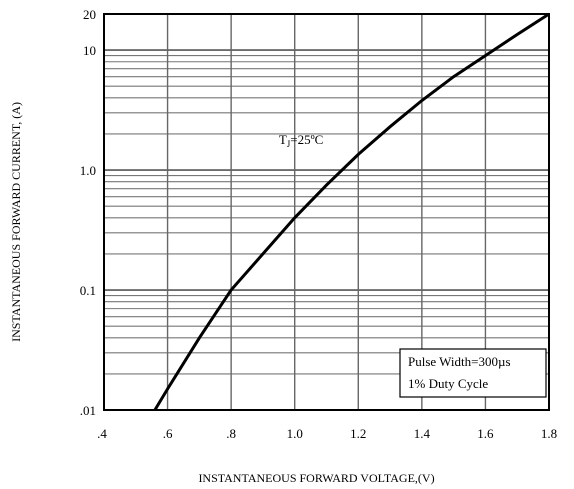  I want to click on x-tick-label: .8, so click(231, 433).